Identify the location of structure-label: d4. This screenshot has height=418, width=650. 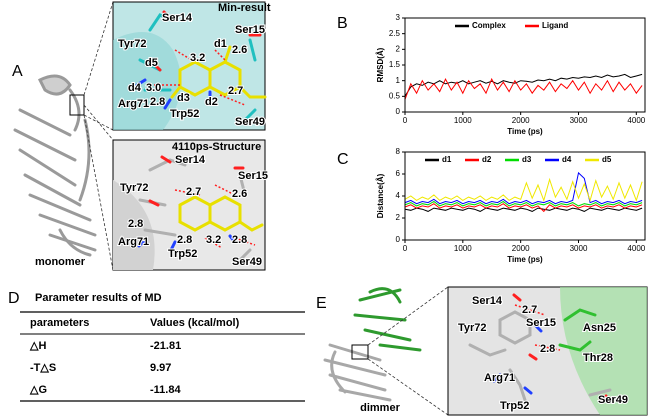
(135, 88).